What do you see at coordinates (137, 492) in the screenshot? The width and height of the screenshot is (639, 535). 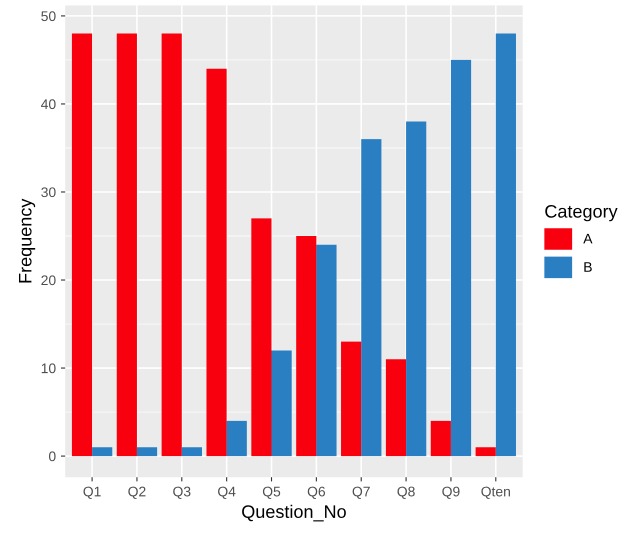 I see `x-tick-label: Q2` at bounding box center [137, 492].